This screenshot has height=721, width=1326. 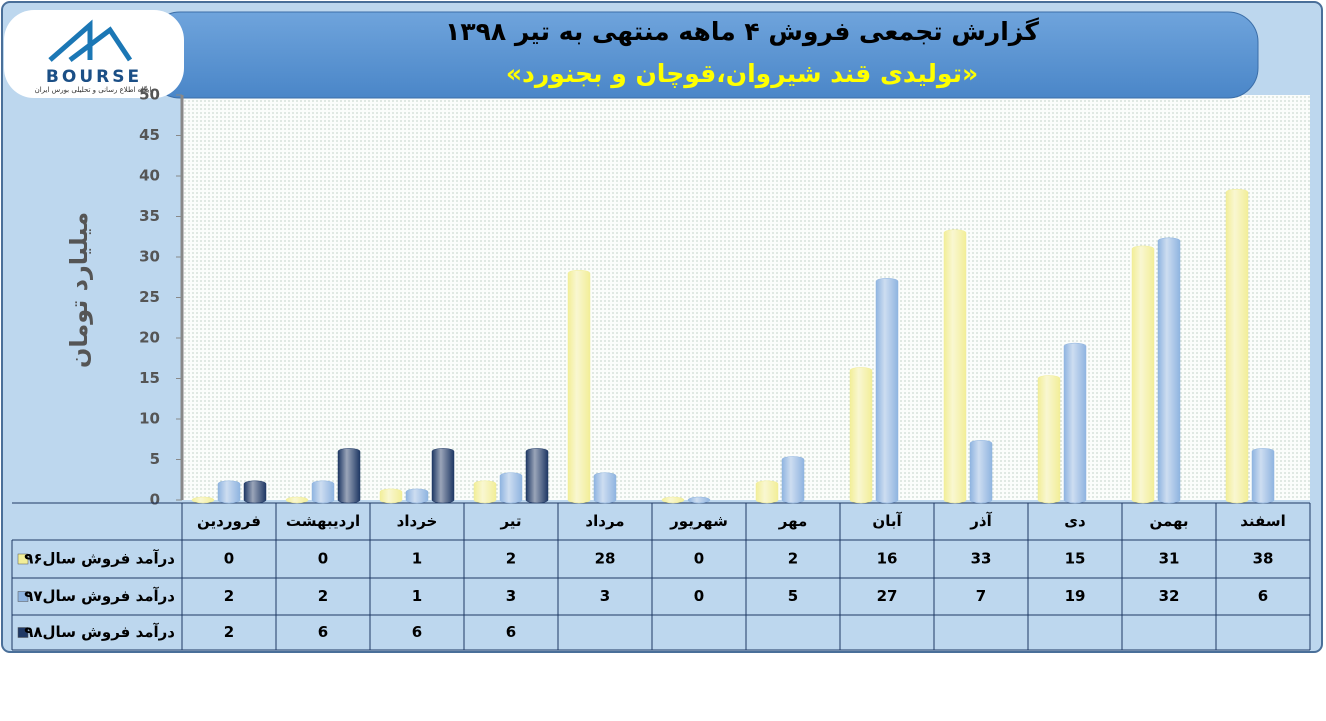 I want to click on legend-label: درآمد فروش سال۹۸, so click(x=99, y=632).